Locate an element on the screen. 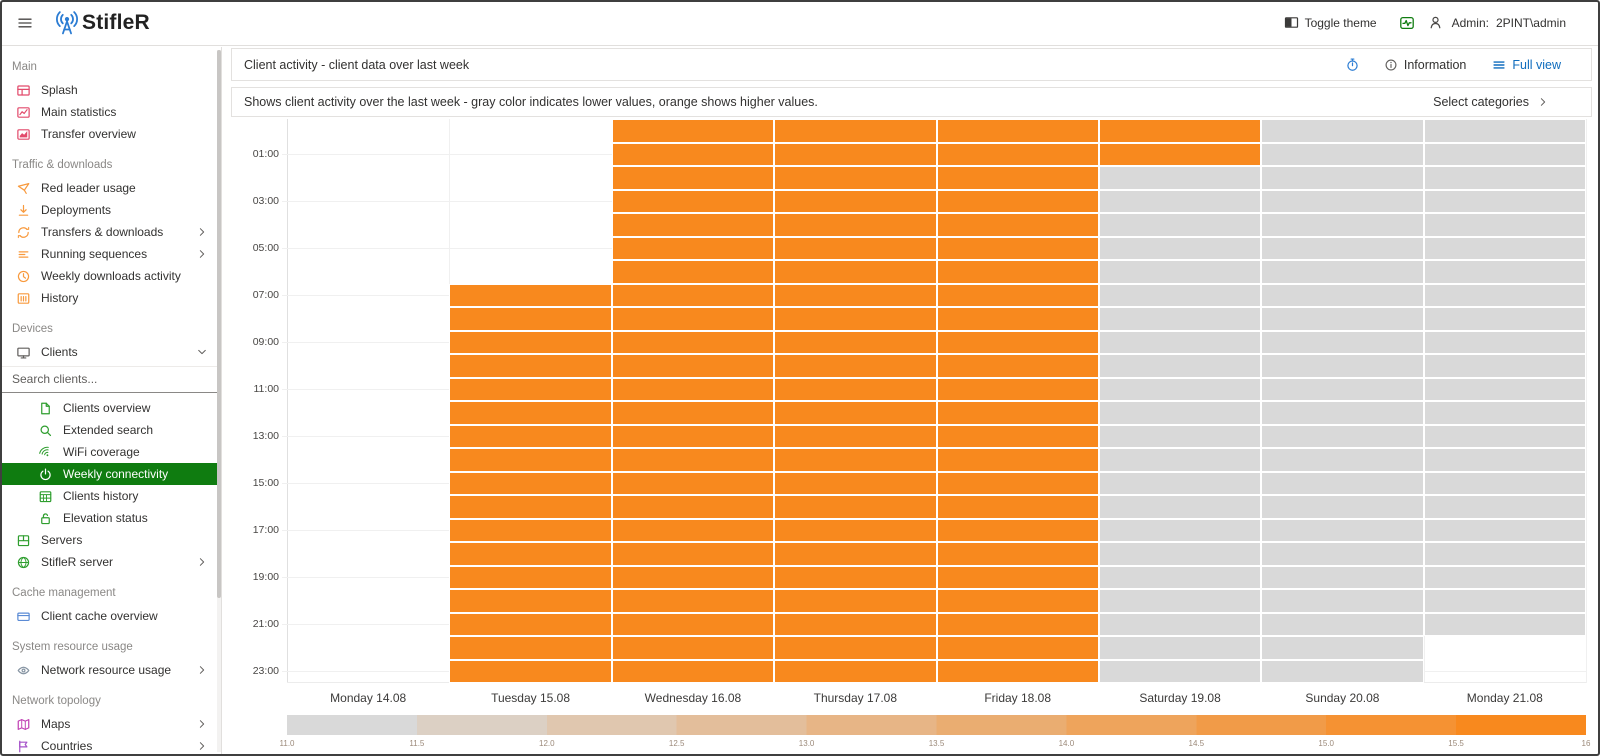  select-categories-button: Select categories is located at coordinates (1491, 102).